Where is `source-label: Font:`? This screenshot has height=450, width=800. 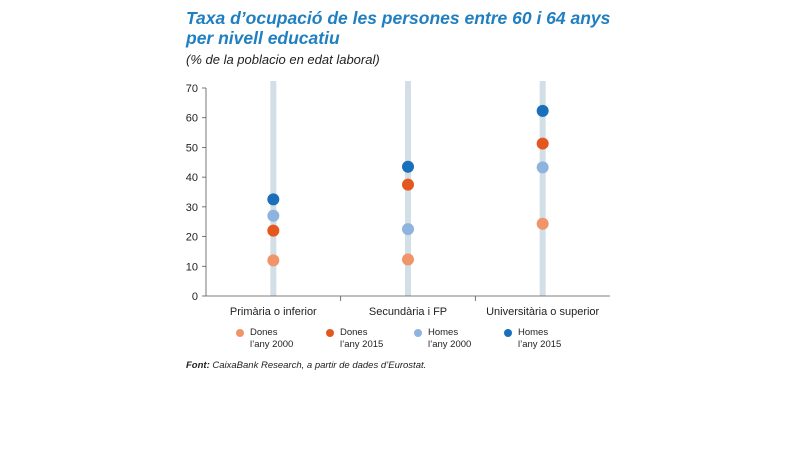
source-label: Font: is located at coordinates (198, 365).